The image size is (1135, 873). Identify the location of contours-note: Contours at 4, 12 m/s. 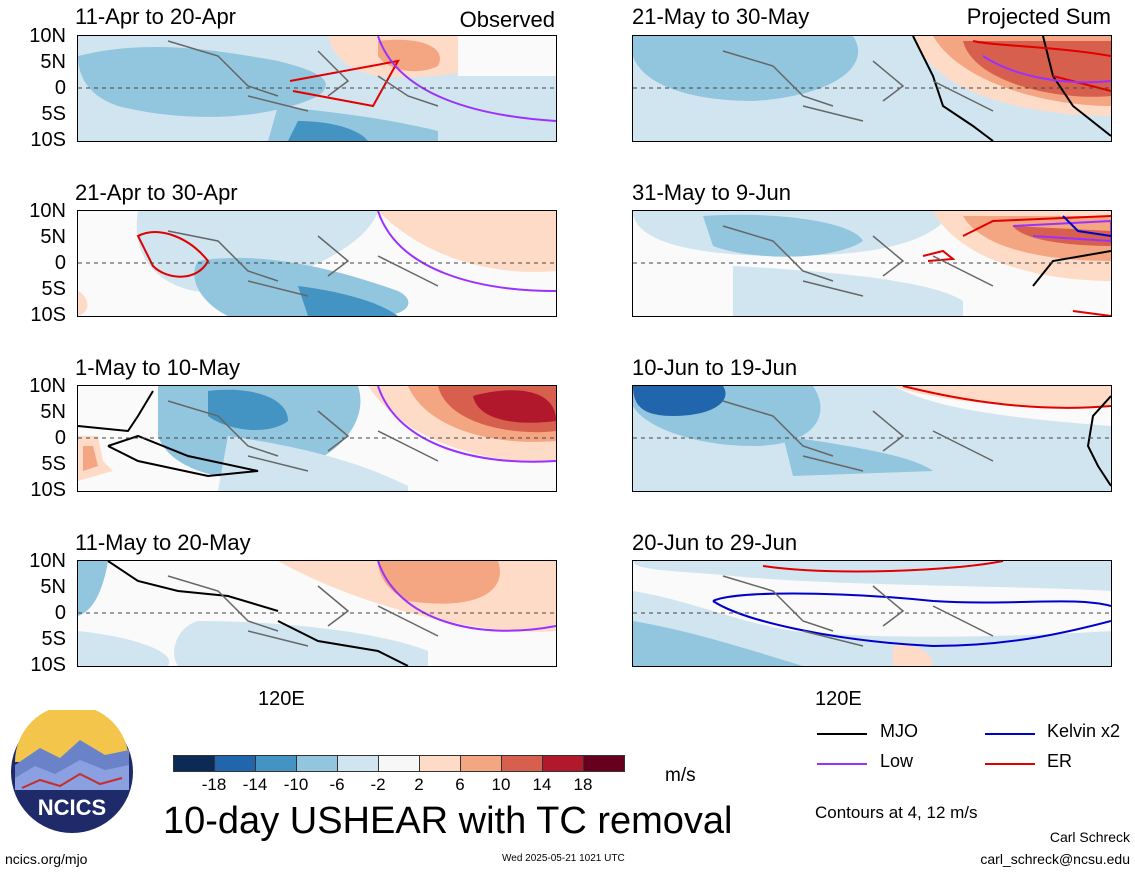
(896, 812).